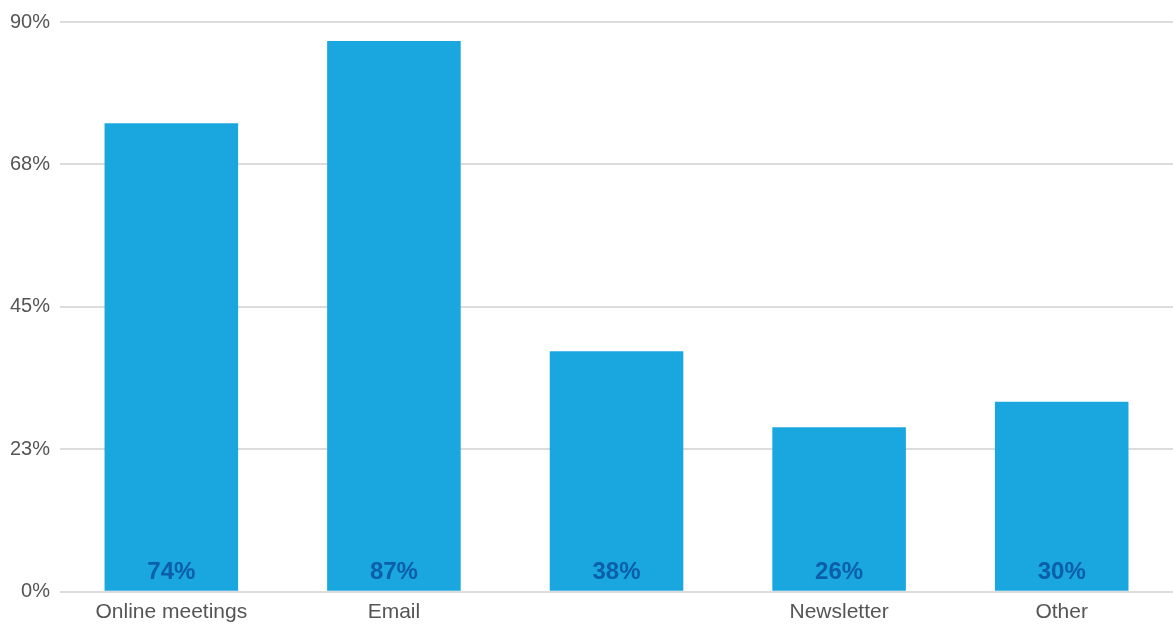 This screenshot has height=633, width=1173. What do you see at coordinates (171, 611) in the screenshot?
I see `x-tick-label: Online meetings` at bounding box center [171, 611].